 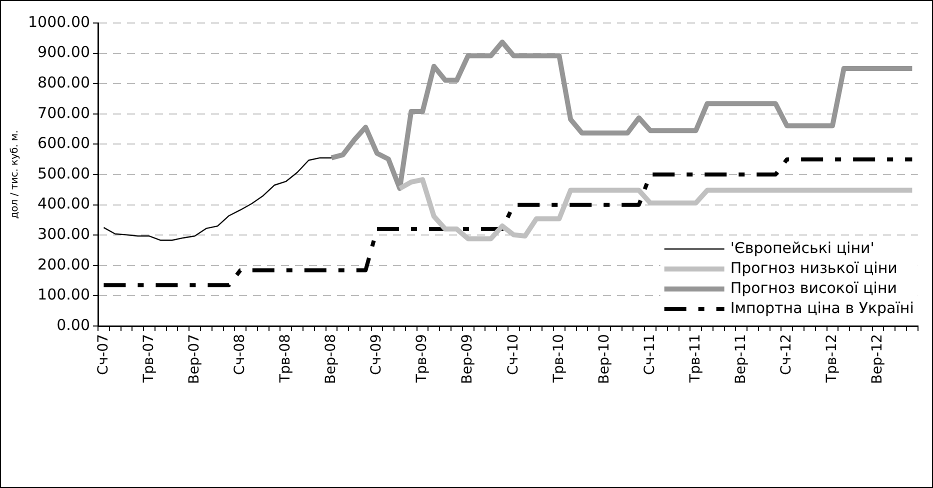 What do you see at coordinates (822, 307) in the screenshot?
I see `legend-label: Імпортна ціна в Україні` at bounding box center [822, 307].